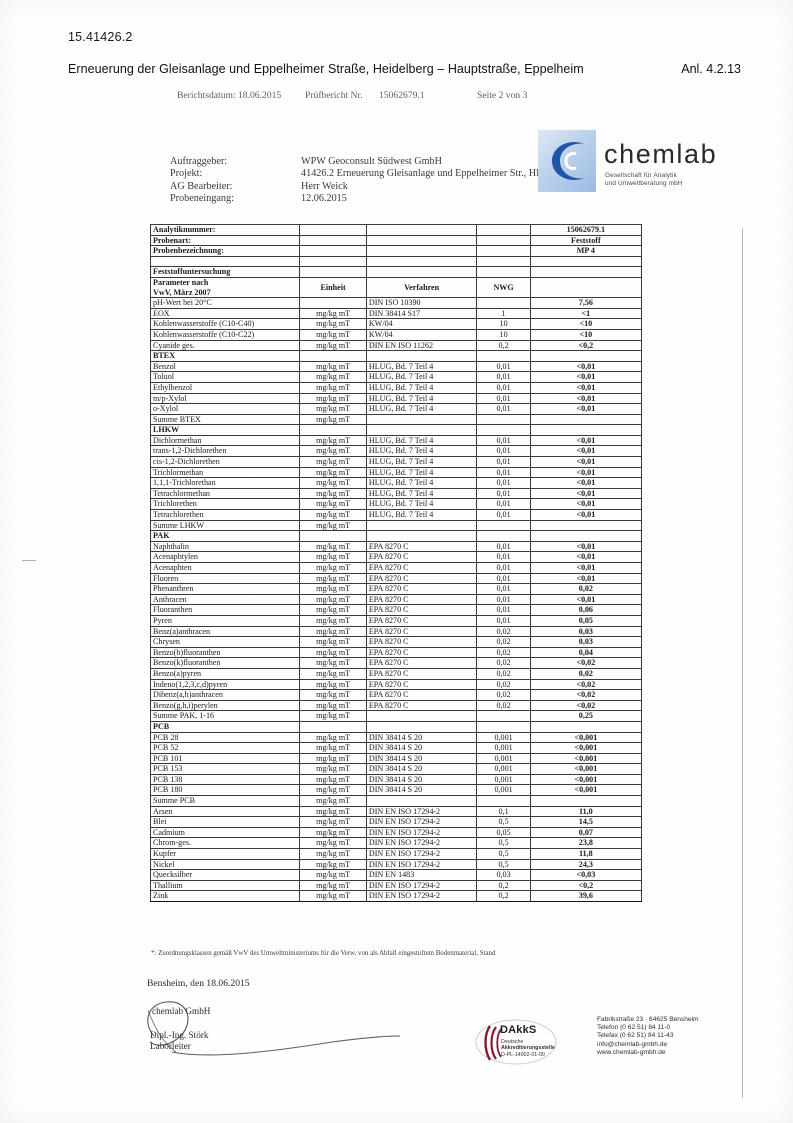  I want to click on probenart-value: Feststoff, so click(586, 240).